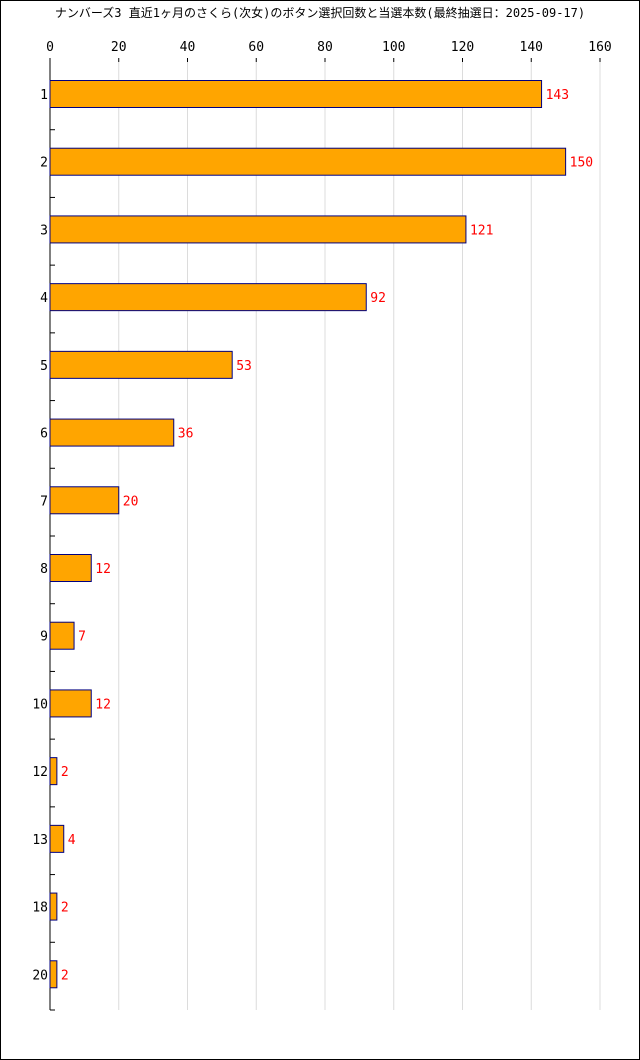  What do you see at coordinates (581, 163) in the screenshot?
I see `value-label: 150` at bounding box center [581, 163].